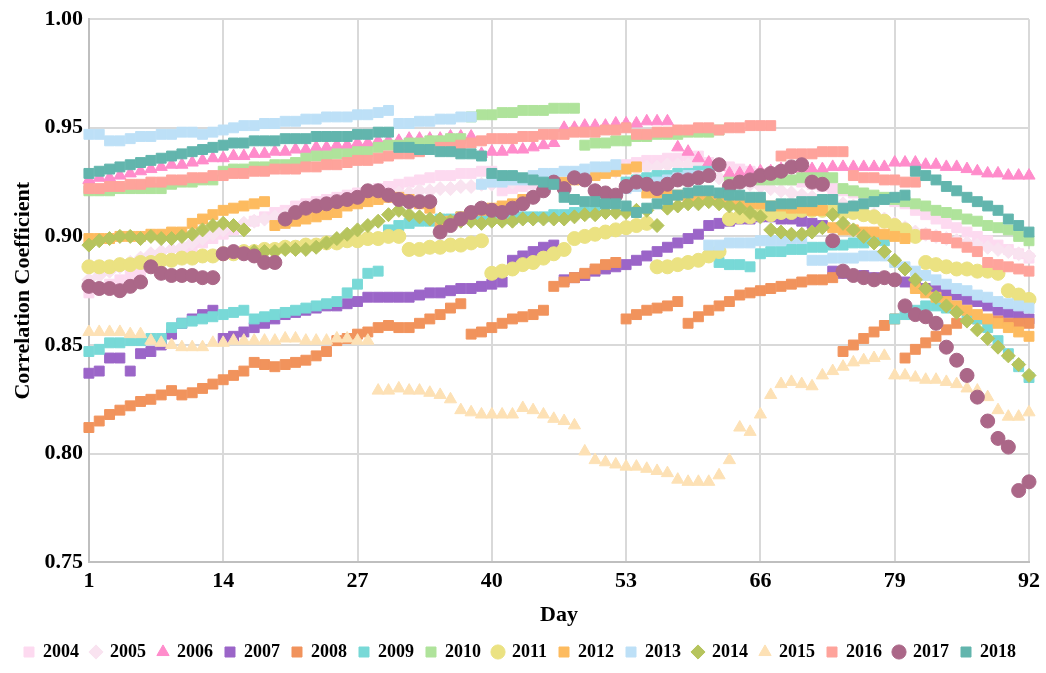 This screenshot has height=673, width=1046. Describe the element at coordinates (63, 560) in the screenshot. I see `y-tick-label: 0.75` at that location.